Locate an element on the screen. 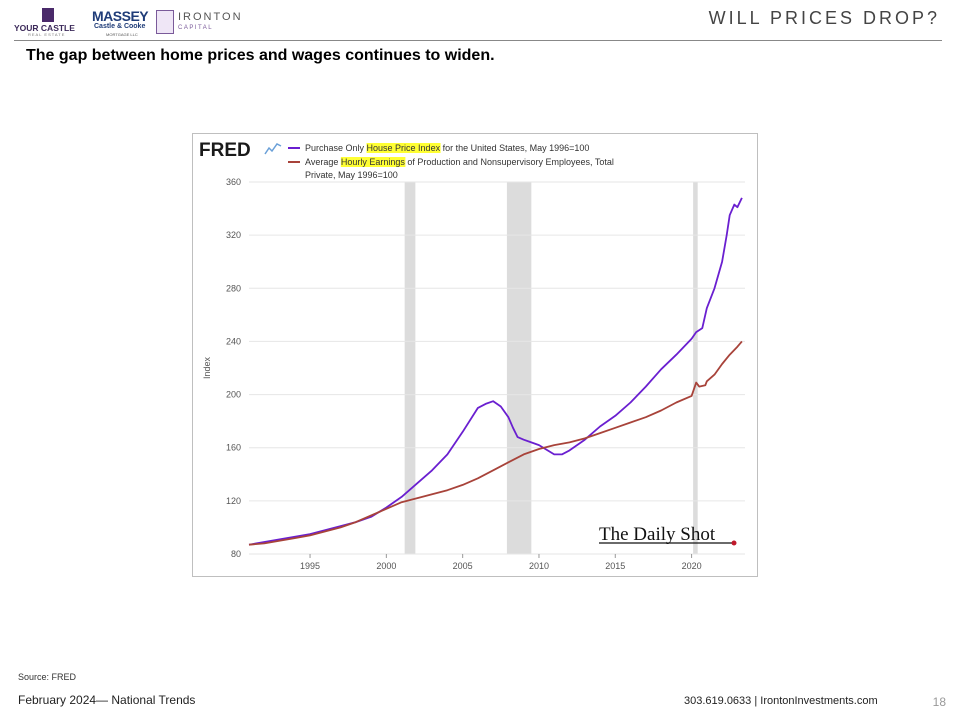  y-tick-label: 240 is located at coordinates (233, 341).